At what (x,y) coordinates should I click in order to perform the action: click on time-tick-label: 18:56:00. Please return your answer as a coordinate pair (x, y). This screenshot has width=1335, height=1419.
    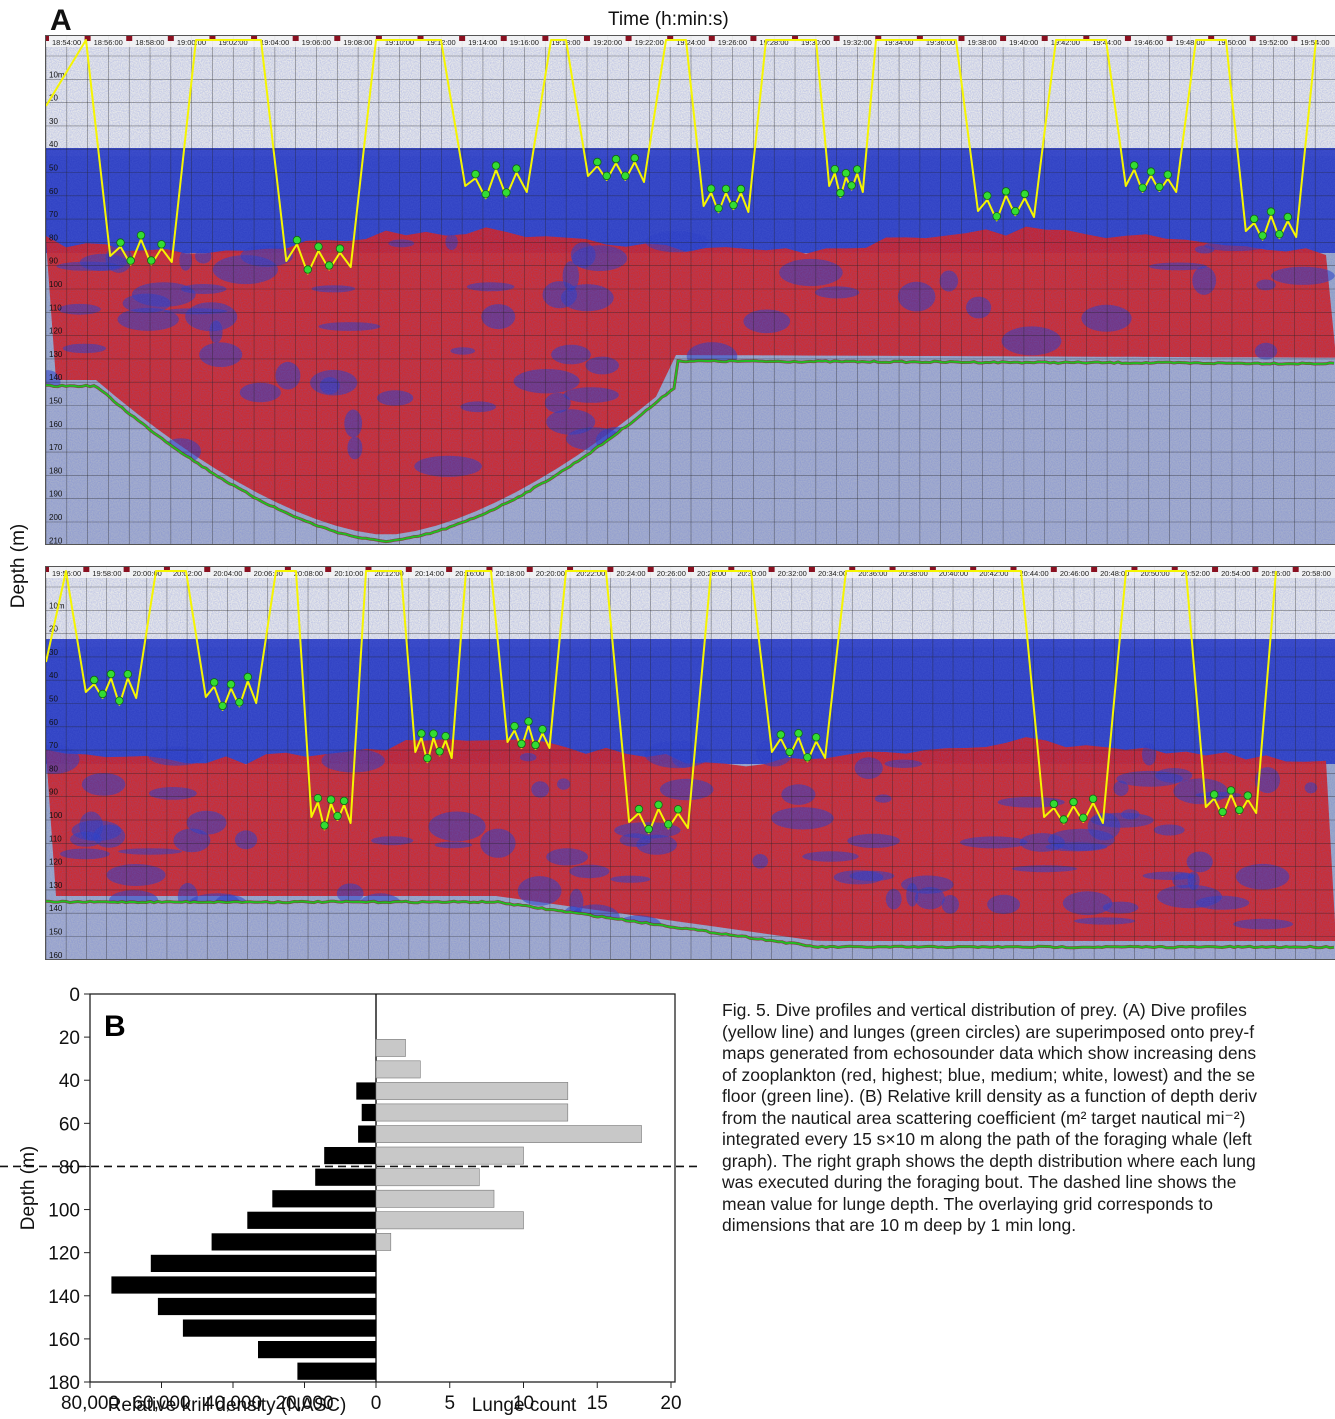
    Looking at the image, I should click on (108, 42).